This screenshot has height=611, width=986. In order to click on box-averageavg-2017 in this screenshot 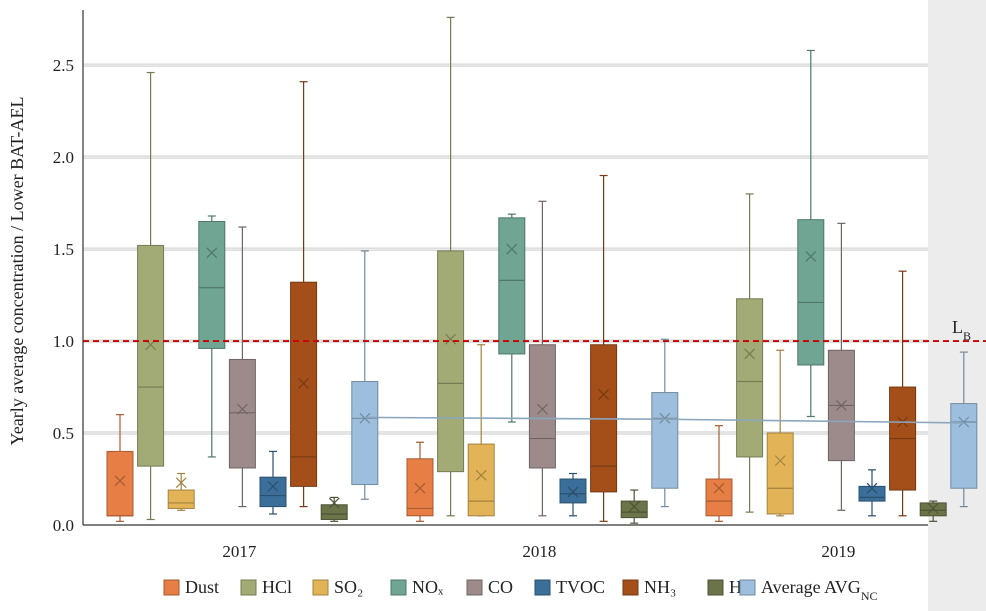, I will do `click(365, 375)`.